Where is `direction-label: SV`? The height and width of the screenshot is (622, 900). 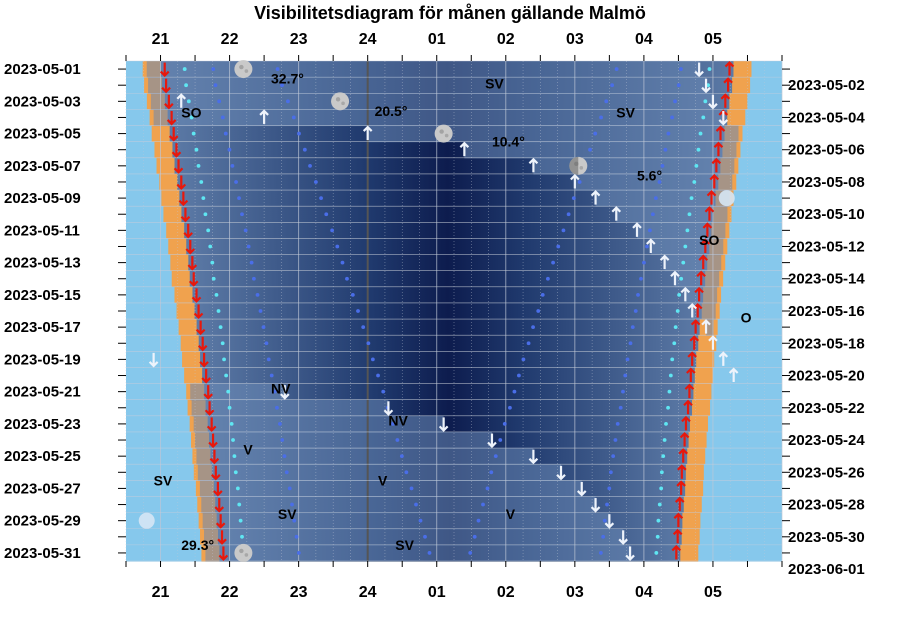
direction-label: SV is located at coordinates (494, 84).